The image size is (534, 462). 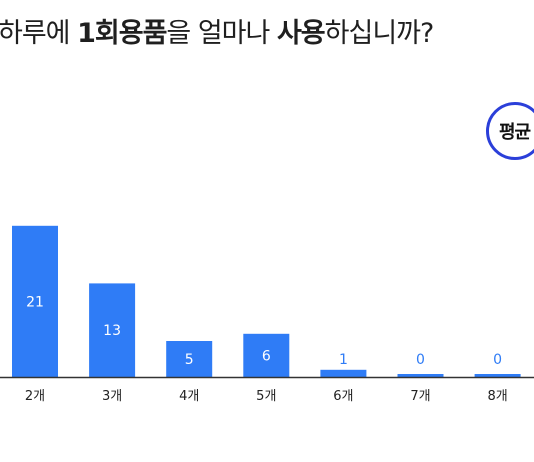 What do you see at coordinates (221, 33) in the screenshot?
I see `title-part-3: 을 얼마나` at bounding box center [221, 33].